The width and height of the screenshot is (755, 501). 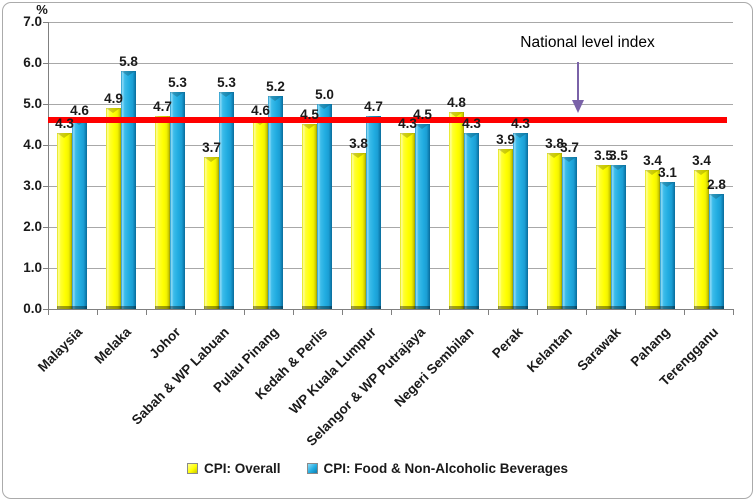 I want to click on category-label: Sarawak, so click(x=599, y=349).